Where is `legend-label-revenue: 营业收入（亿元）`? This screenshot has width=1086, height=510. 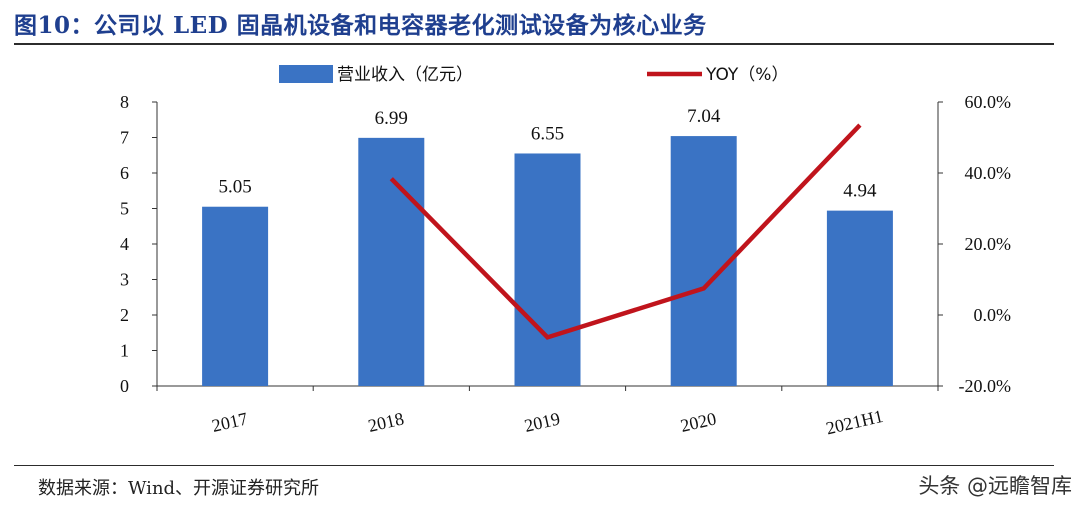
legend-label-revenue: 营业收入（亿元） is located at coordinates (405, 75).